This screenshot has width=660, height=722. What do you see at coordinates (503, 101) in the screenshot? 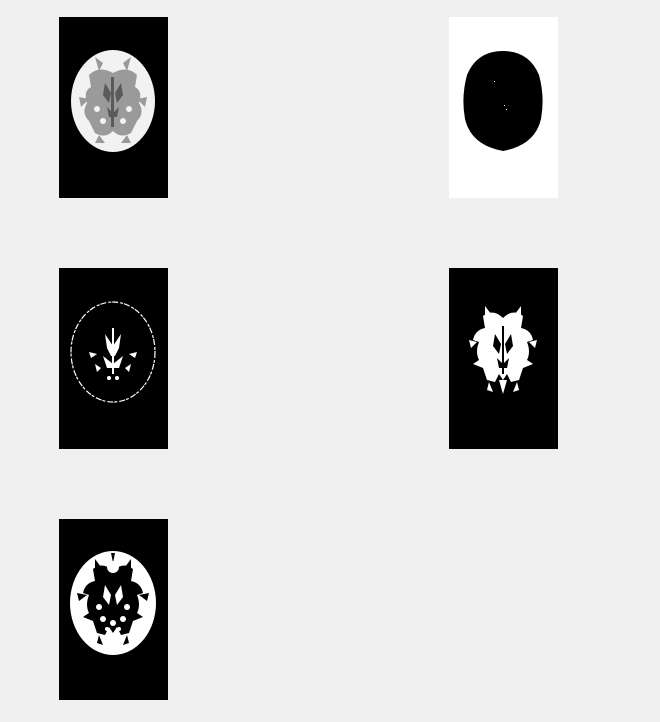
I see `brain-mask-region` at bounding box center [503, 101].